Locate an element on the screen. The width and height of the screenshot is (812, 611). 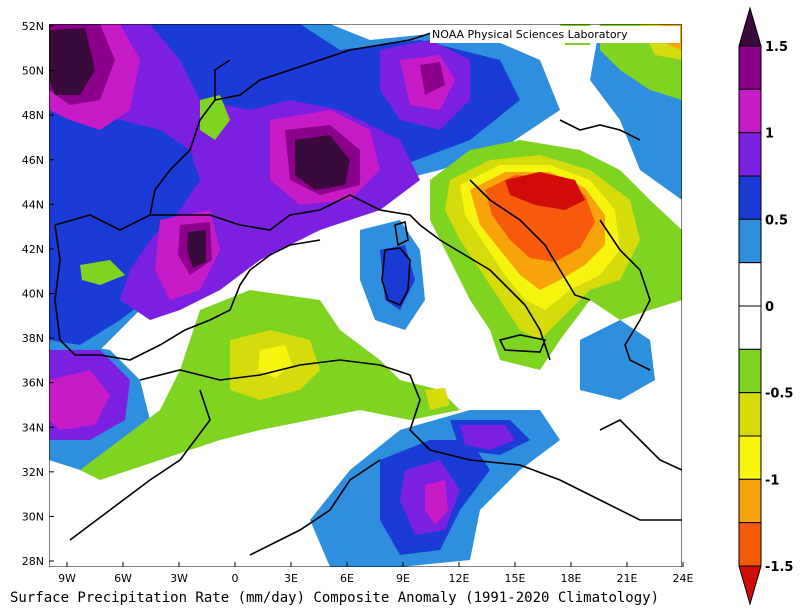
lat-tick-label: 50N is located at coordinates (33, 71).